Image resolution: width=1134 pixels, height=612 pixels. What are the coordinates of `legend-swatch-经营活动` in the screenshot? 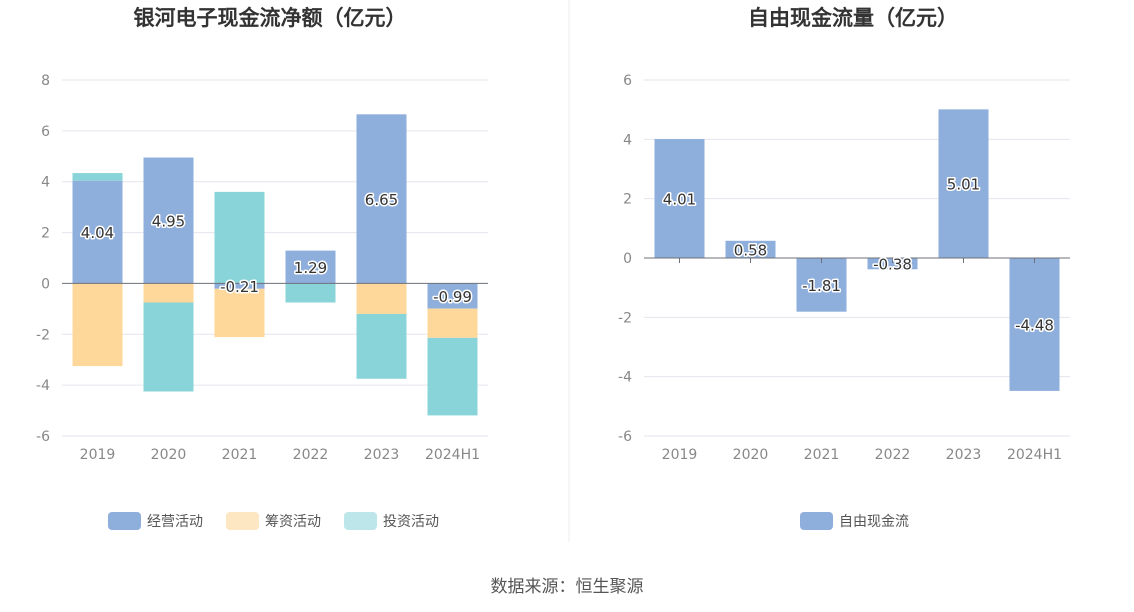 It's located at (124, 521).